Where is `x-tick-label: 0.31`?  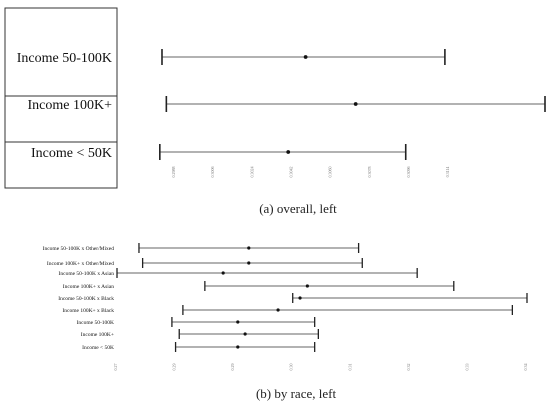 x-tick-label: 0.31 is located at coordinates (349, 367).